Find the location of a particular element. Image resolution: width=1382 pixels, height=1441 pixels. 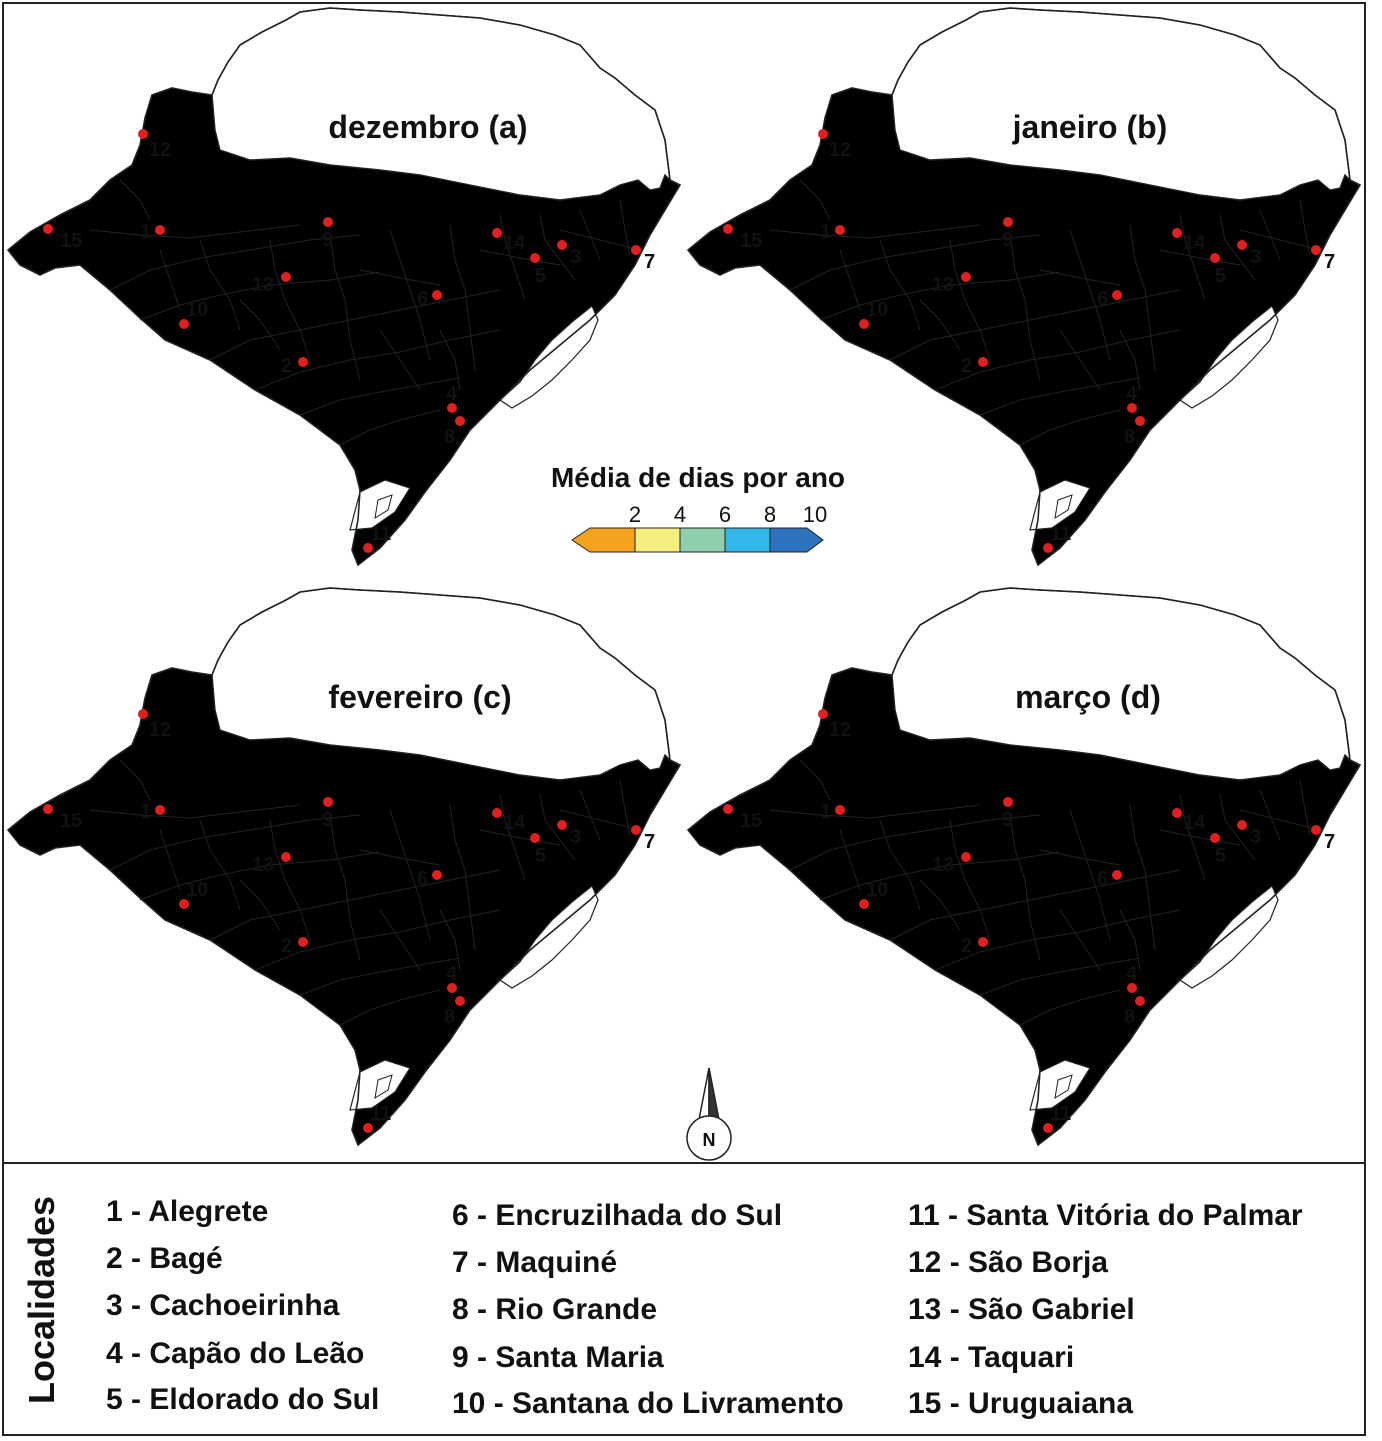

station-label-5: 5 is located at coordinates (1220, 856).